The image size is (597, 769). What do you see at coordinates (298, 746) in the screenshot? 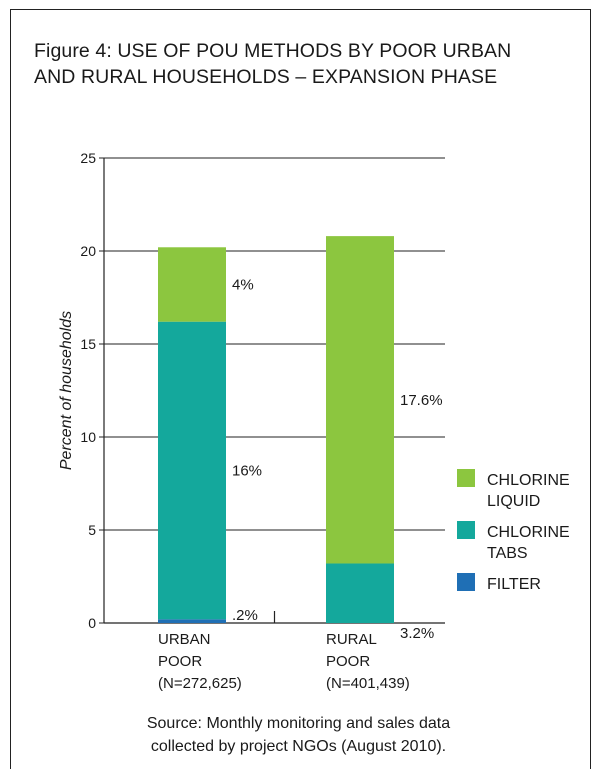
I see `source-line-2: collected by project NGOs (August 2010).` at bounding box center [298, 746].